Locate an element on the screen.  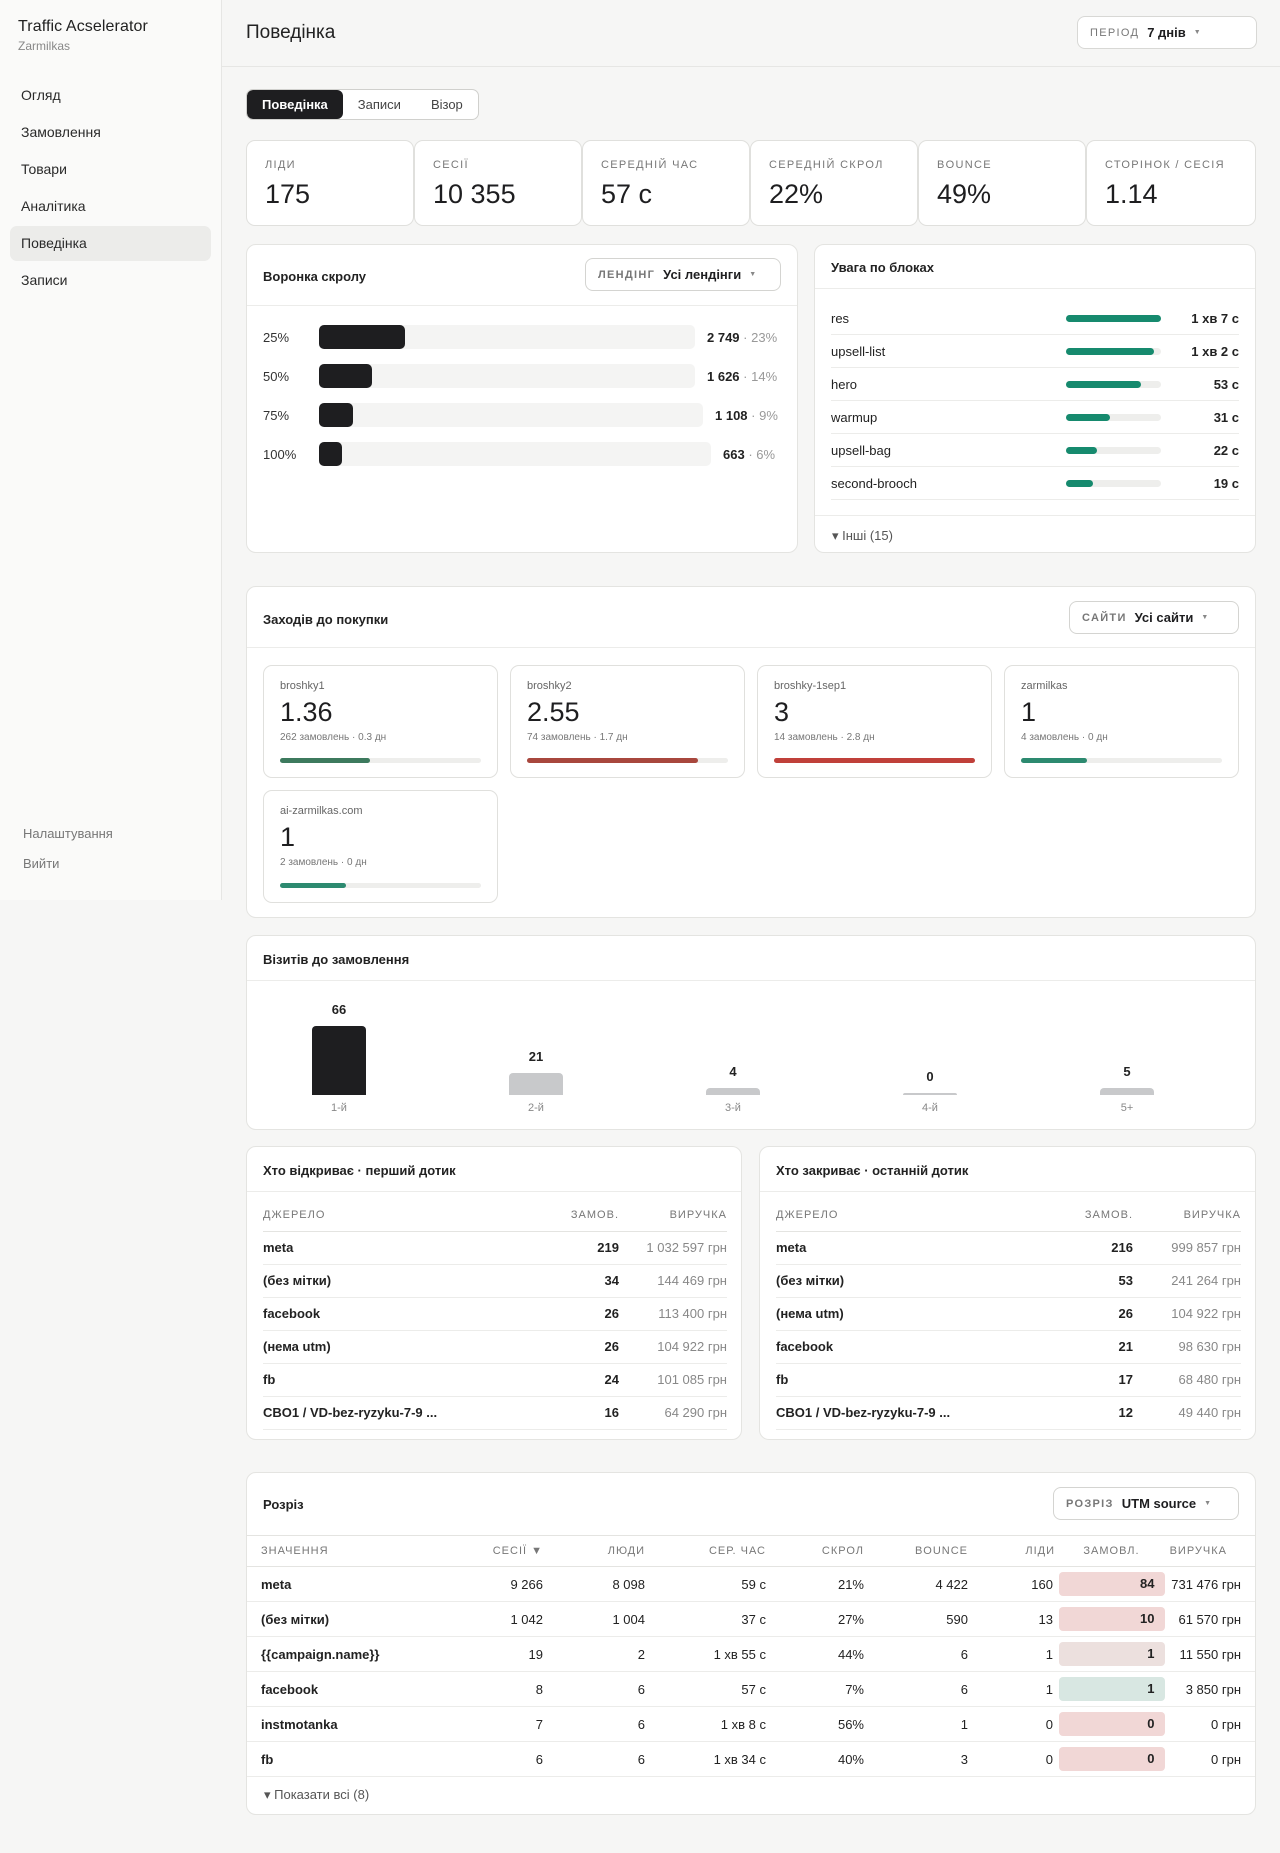
funnel-share: · 23% is located at coordinates (760, 337).